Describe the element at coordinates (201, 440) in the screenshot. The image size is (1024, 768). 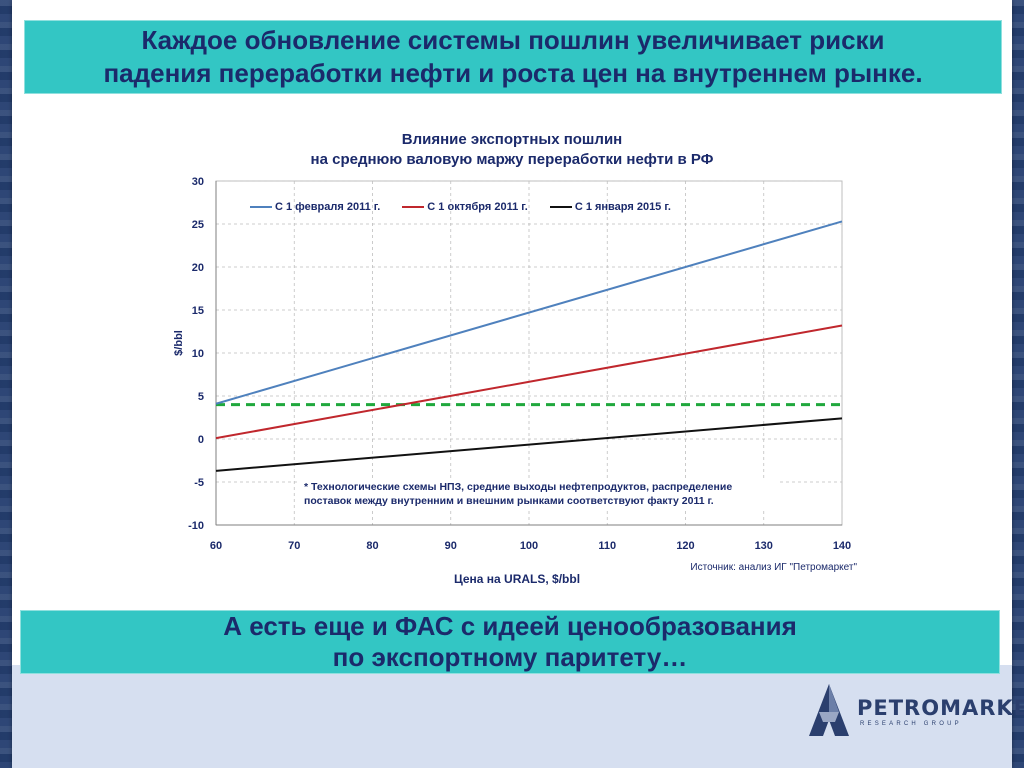
I see `y-tick-label: 0` at that location.